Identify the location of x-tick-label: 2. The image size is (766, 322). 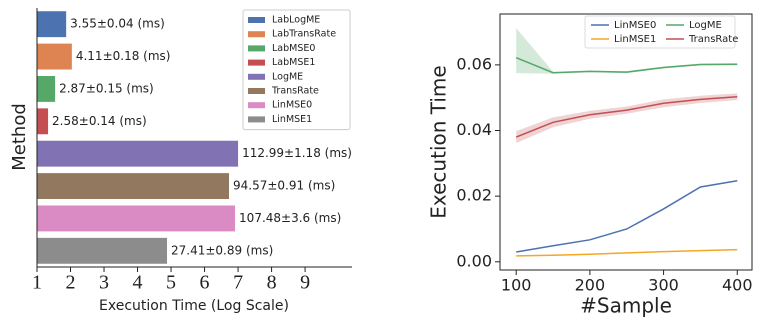
(71, 283).